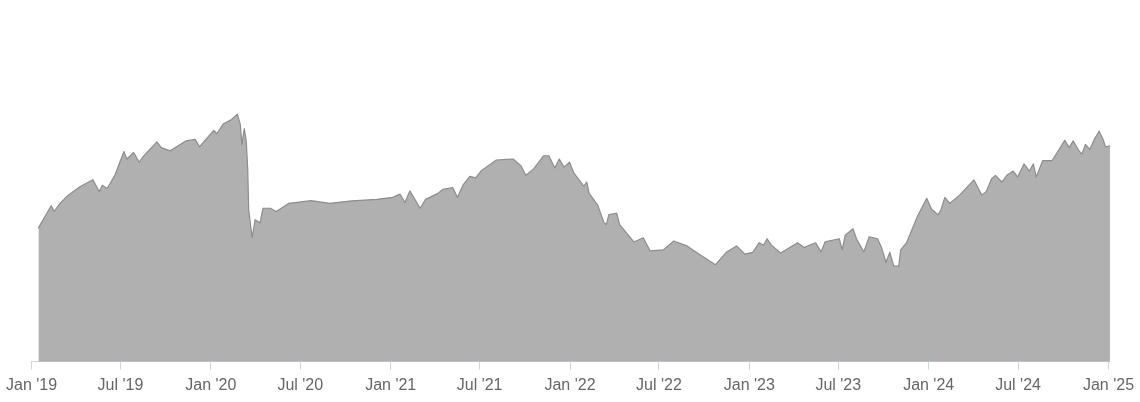 The height and width of the screenshot is (402, 1140). What do you see at coordinates (1018, 384) in the screenshot?
I see `x-tick-label: Jul '24` at bounding box center [1018, 384].